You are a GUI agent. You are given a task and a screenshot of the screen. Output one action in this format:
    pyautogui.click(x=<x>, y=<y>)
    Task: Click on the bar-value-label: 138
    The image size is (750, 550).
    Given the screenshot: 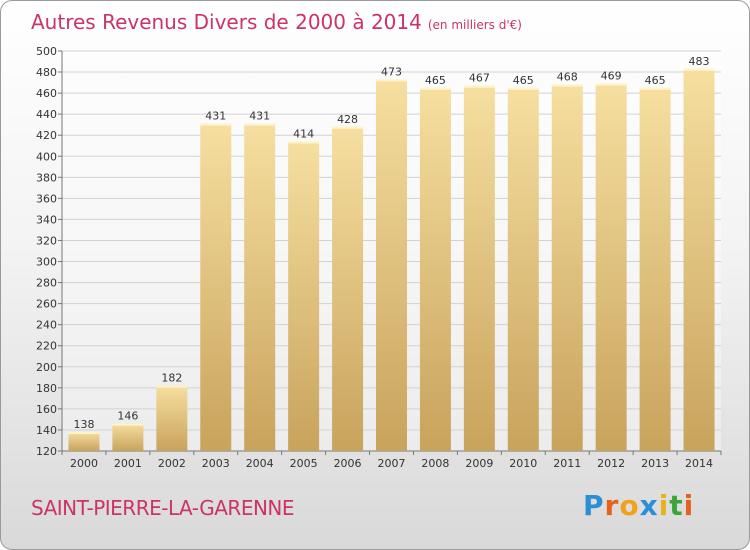 What is the action you would take?
    pyautogui.click(x=83, y=424)
    